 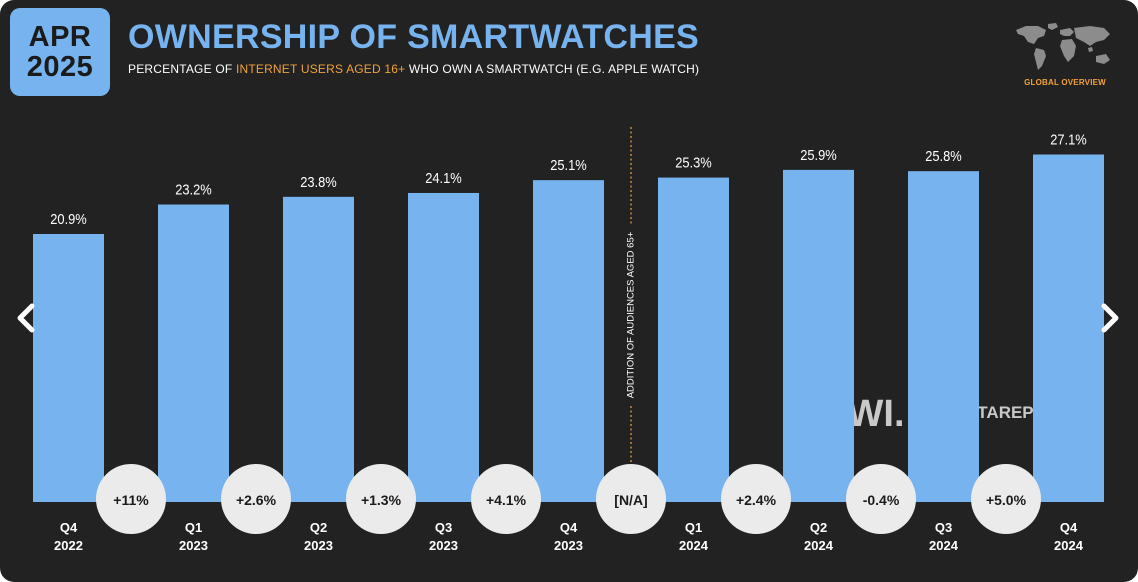 What do you see at coordinates (1065, 82) in the screenshot?
I see `region-label: GLOBAL OVERVIEW` at bounding box center [1065, 82].